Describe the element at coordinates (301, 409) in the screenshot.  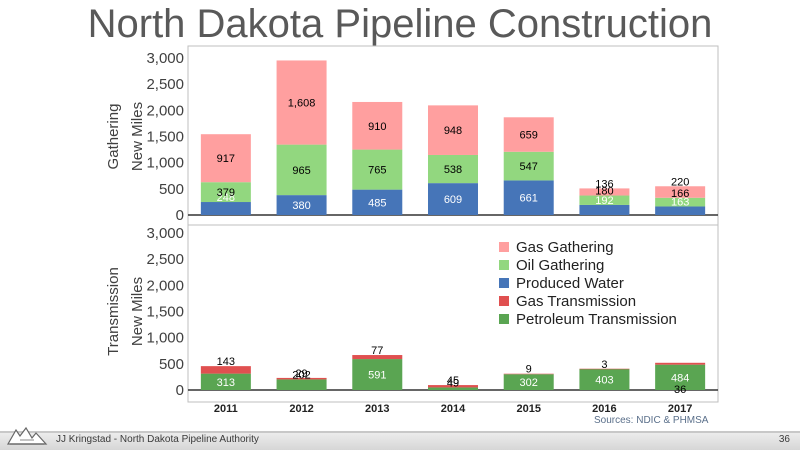
I see `x-tick-label: 2012` at that location.